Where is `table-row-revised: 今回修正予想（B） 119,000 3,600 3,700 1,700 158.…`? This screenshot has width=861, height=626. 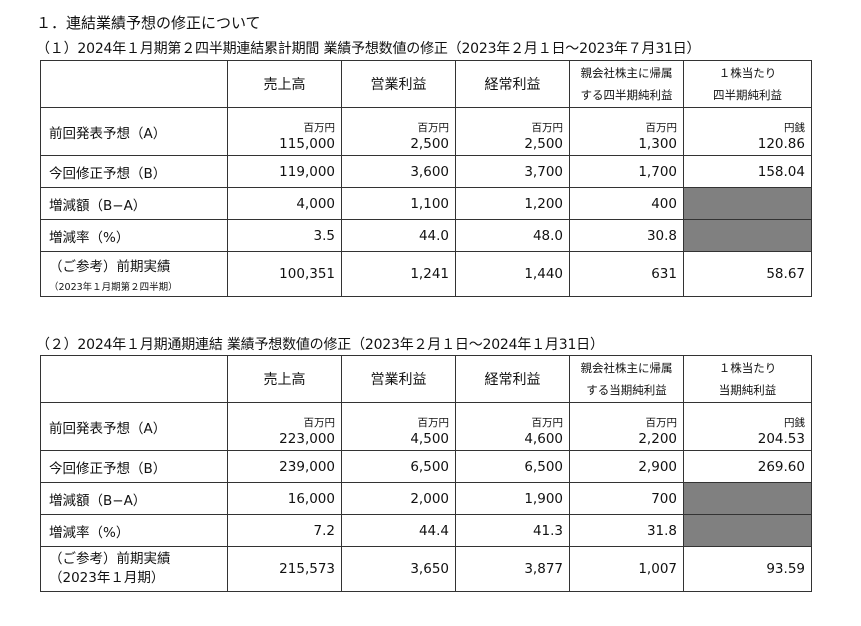 table-row-revised: 今回修正予想（B） 119,000 3,600 3,700 1,700 158.… is located at coordinates (426, 171).